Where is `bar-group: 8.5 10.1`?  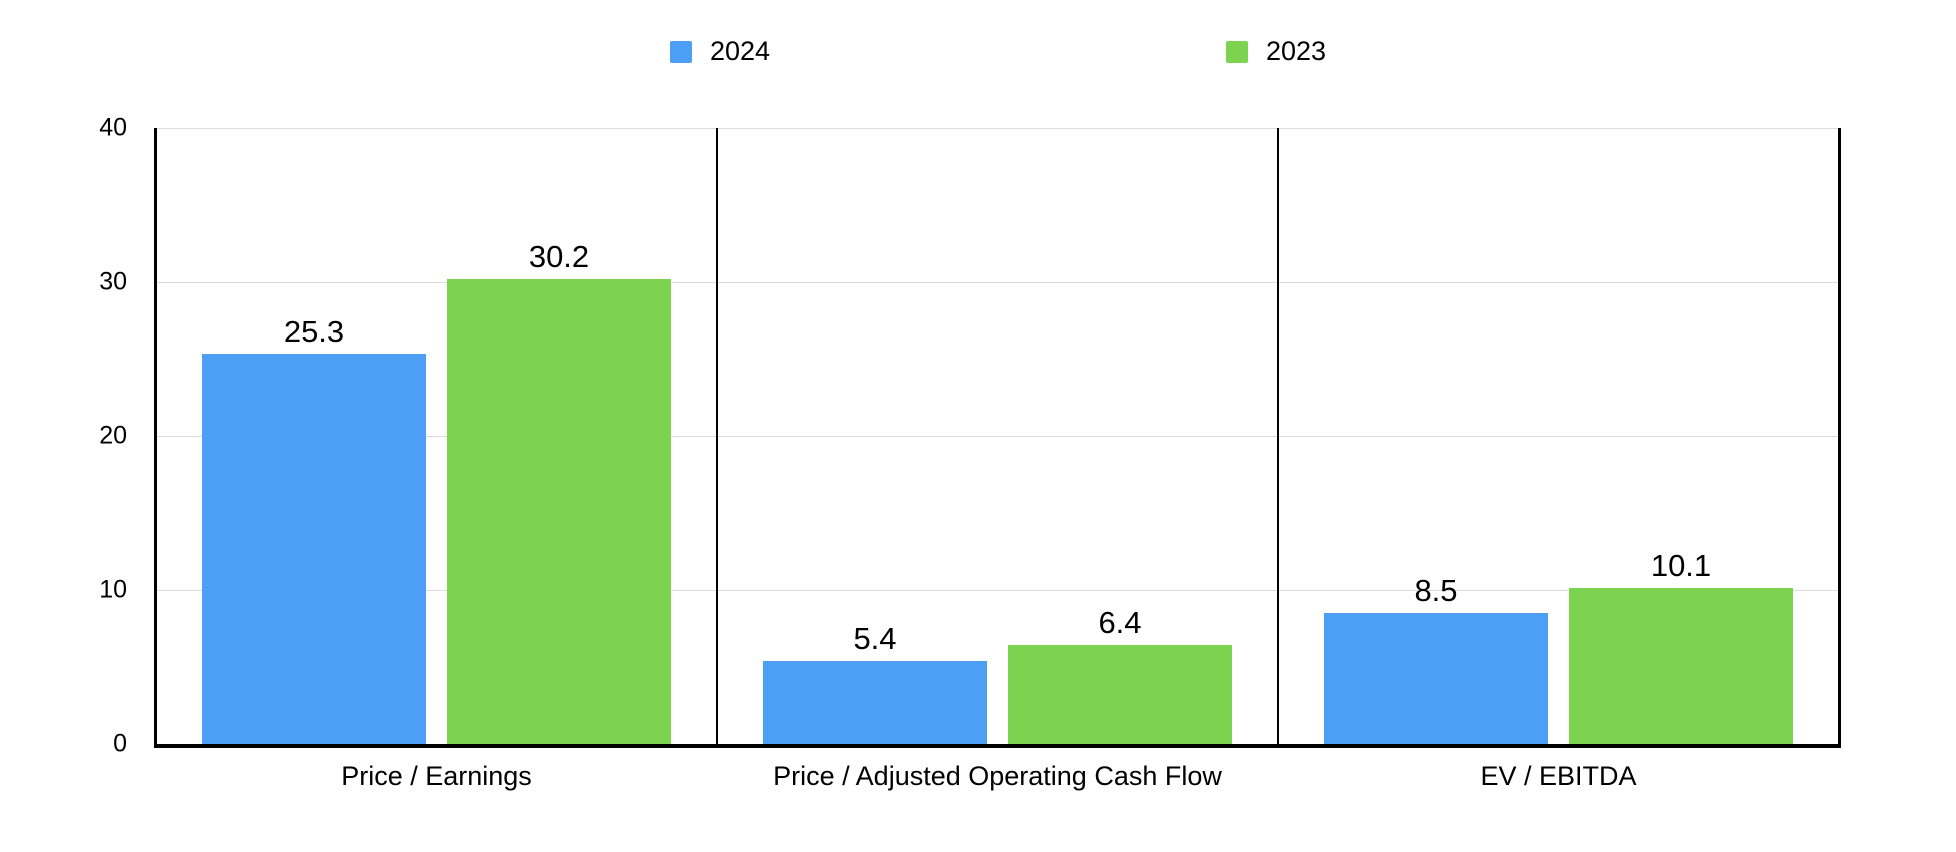
bar-group: 8.5 10.1 is located at coordinates (1558, 647).